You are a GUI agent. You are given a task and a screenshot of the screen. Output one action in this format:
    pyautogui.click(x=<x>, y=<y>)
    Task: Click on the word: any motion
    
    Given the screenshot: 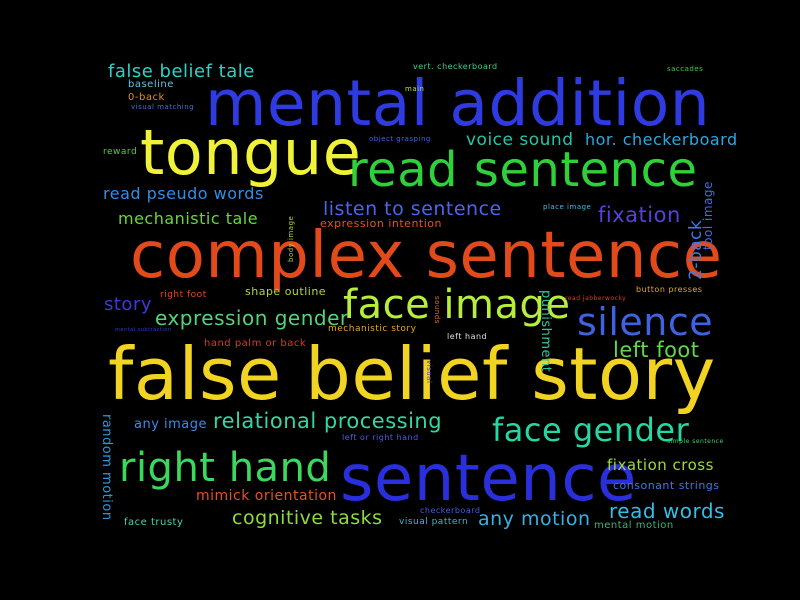 What is the action you would take?
    pyautogui.click(x=534, y=519)
    